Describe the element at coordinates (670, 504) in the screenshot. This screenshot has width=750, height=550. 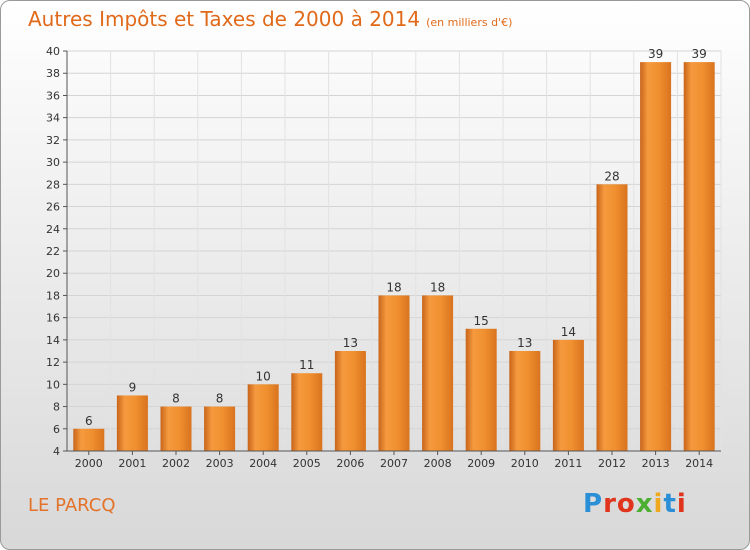
I see `logo-letter: t` at that location.